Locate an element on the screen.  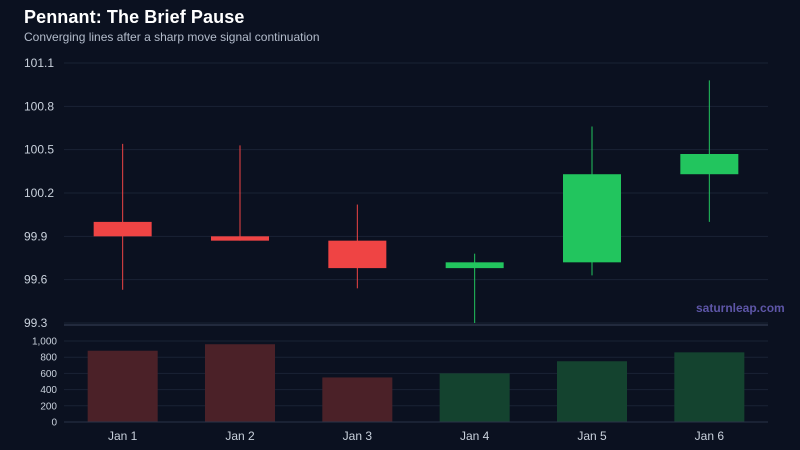
price-tick-label: 100.8 is located at coordinates (39, 106).